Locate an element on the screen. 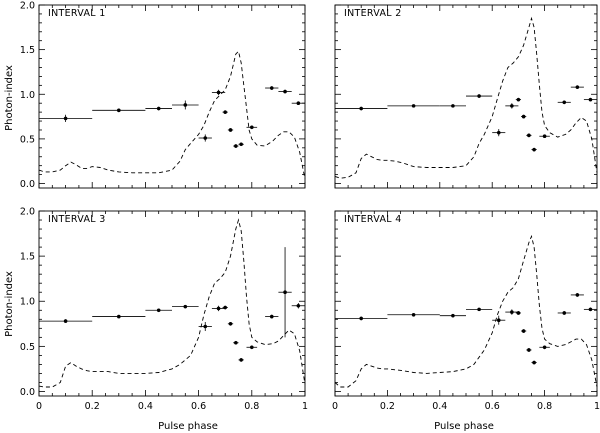 The image size is (600, 433). y-tick-label: 1.0 is located at coordinates (27, 95).